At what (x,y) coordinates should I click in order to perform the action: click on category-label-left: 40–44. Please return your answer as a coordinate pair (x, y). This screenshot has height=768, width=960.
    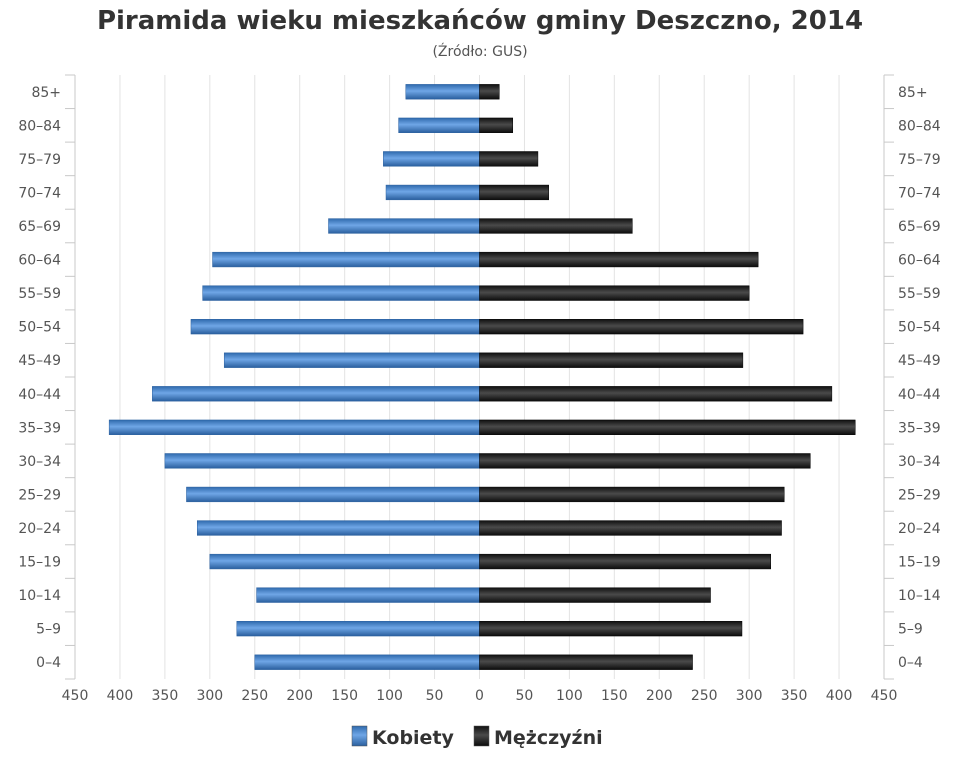
    Looking at the image, I should click on (39, 395).